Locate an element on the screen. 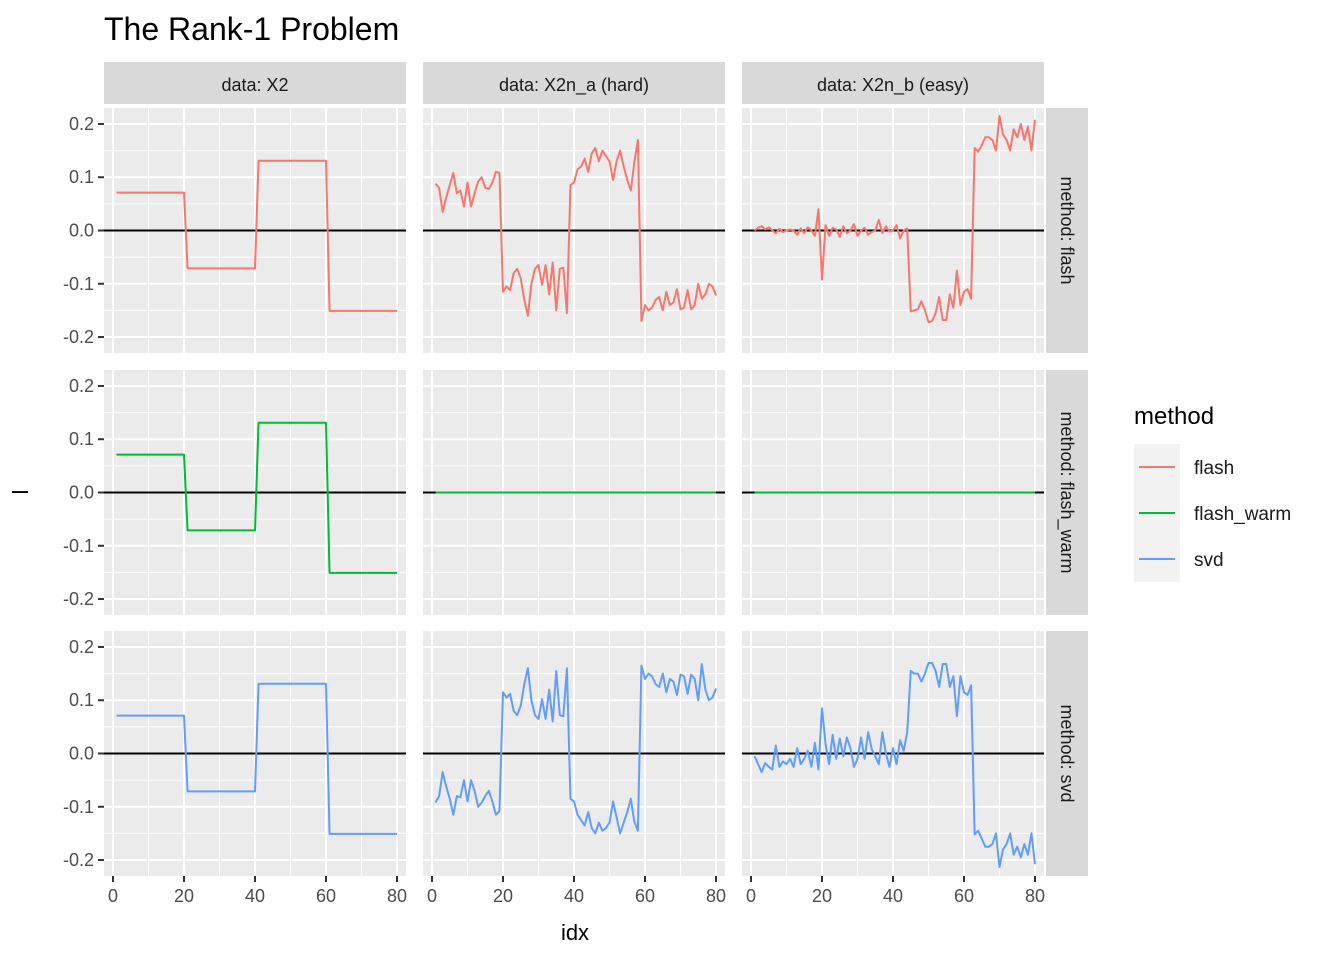  facet-strip-svd is located at coordinates (1067, 753).